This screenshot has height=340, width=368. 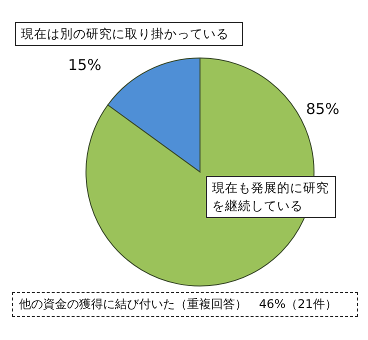 I want to click on slice-label: 現在も発展的に研究を継続している, so click(x=271, y=197).